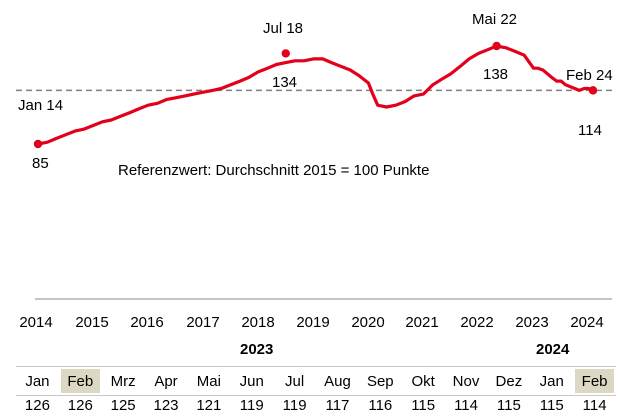  Describe the element at coordinates (257, 349) in the screenshot. I see `year-label-2023: 2023` at that location.